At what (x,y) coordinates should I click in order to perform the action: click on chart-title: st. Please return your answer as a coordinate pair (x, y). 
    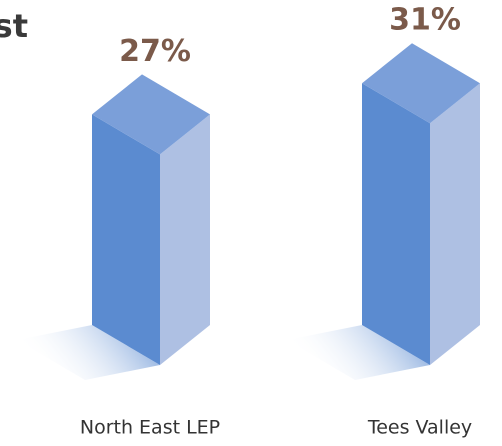
    Looking at the image, I should click on (14, 26).